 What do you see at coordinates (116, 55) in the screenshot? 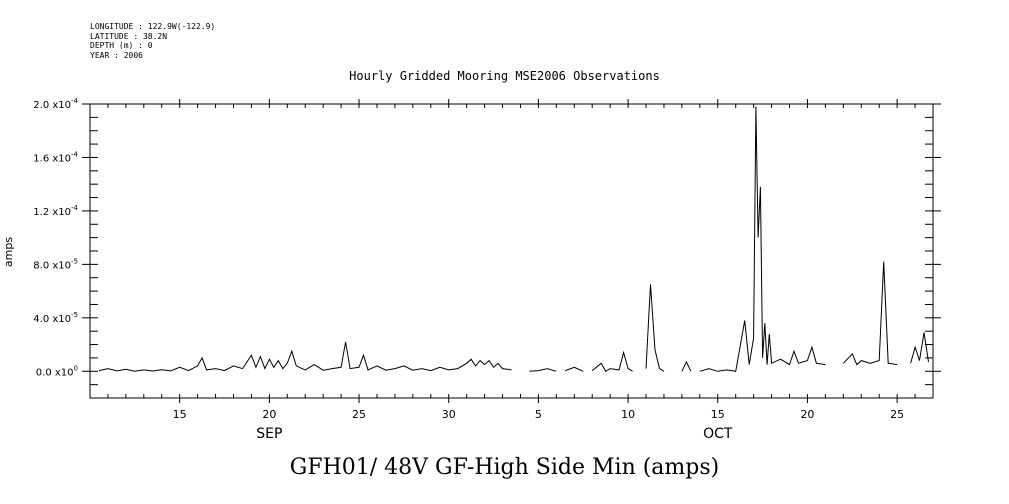
I see `metadata-year: YEAR : 2006` at bounding box center [116, 55].